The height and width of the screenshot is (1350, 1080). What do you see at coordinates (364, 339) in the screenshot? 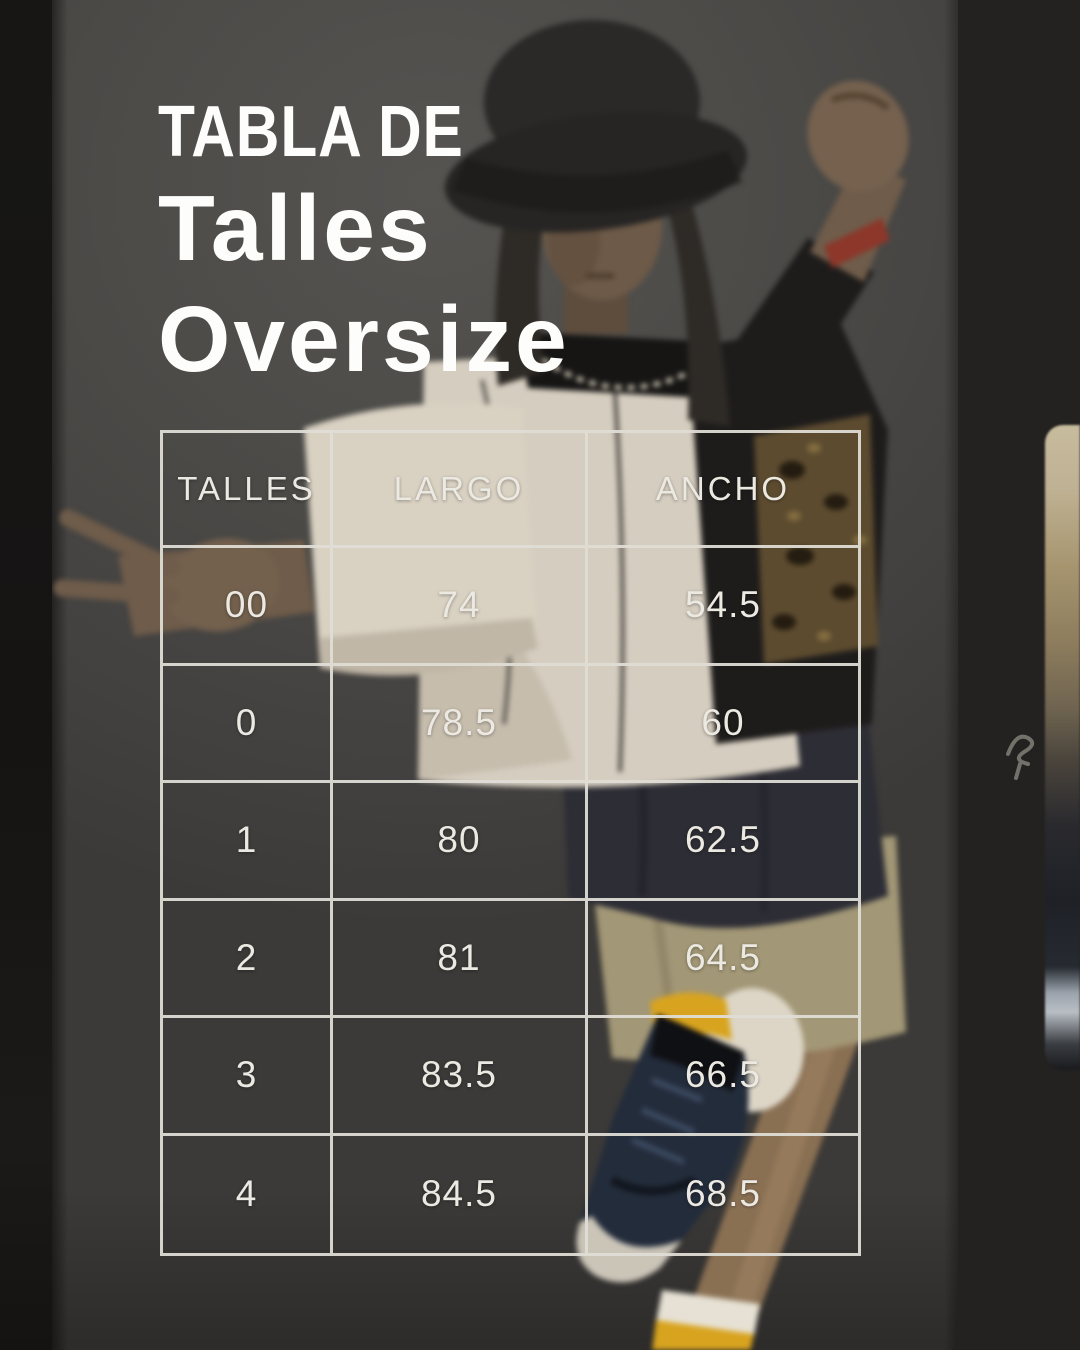
I see `headline-line2: Oversize` at bounding box center [364, 339].